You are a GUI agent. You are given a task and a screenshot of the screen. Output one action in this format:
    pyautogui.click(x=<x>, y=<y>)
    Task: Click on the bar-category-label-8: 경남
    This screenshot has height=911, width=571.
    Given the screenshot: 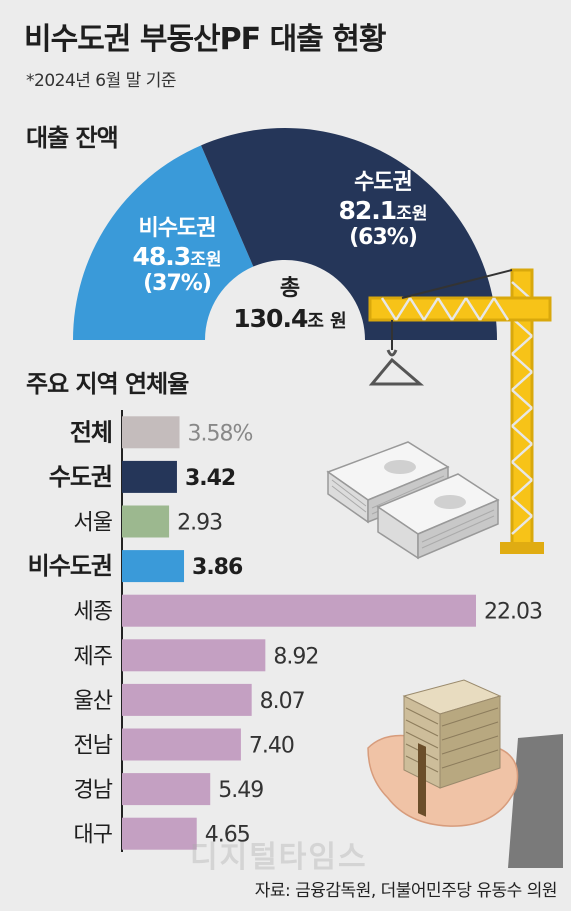 What is the action you would take?
    pyautogui.click(x=93, y=790)
    